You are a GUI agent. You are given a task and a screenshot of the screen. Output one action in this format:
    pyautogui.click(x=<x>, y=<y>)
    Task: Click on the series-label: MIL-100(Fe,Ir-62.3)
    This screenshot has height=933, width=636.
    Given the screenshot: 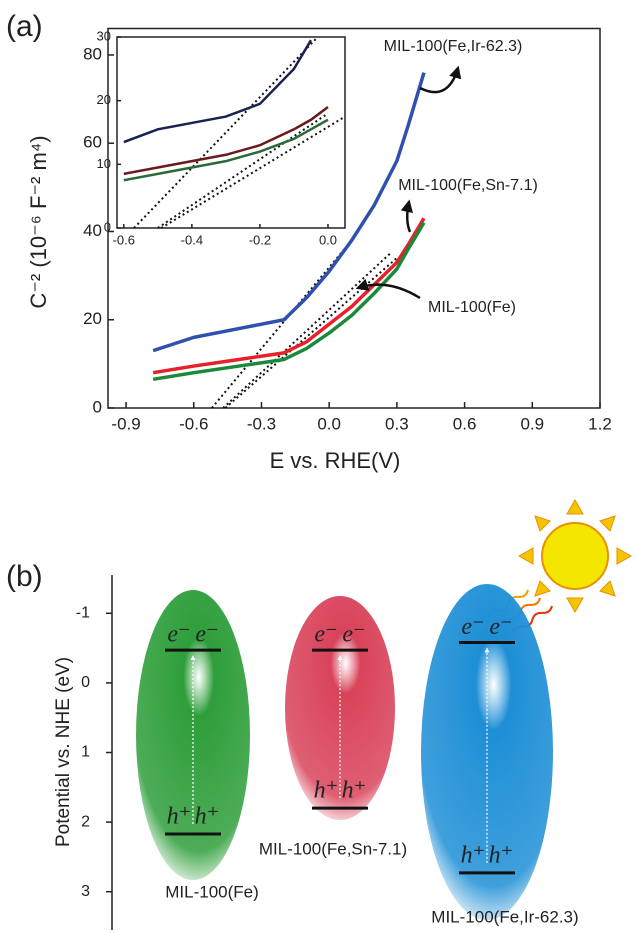 What is the action you would take?
    pyautogui.click(x=453, y=46)
    